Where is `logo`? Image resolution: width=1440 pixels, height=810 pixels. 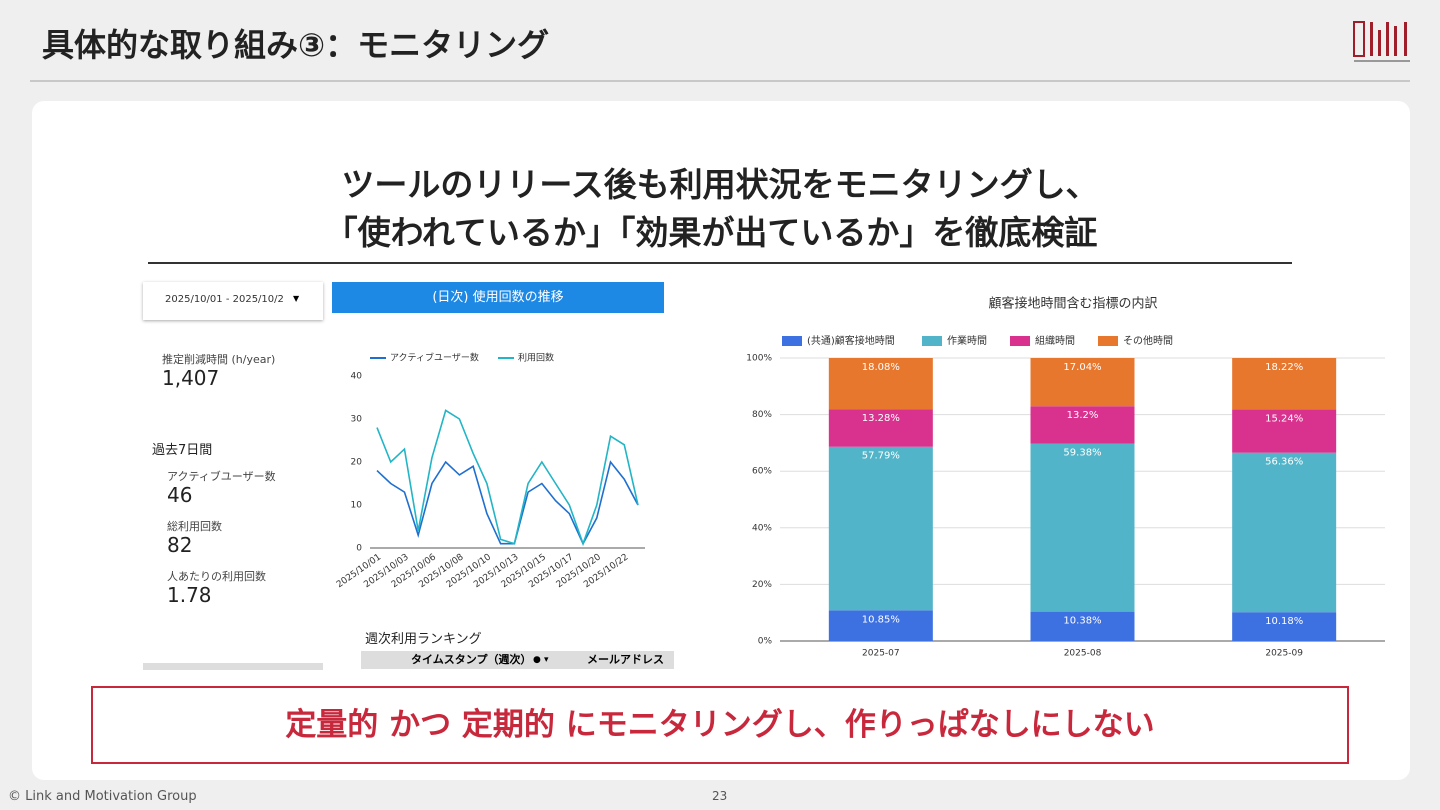 logo is located at coordinates (1381, 41).